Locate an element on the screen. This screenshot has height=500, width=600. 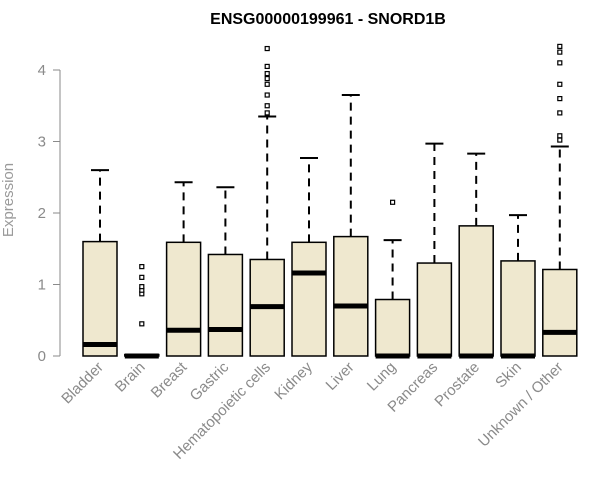
y-tick-label: 0 is located at coordinates (42, 356).